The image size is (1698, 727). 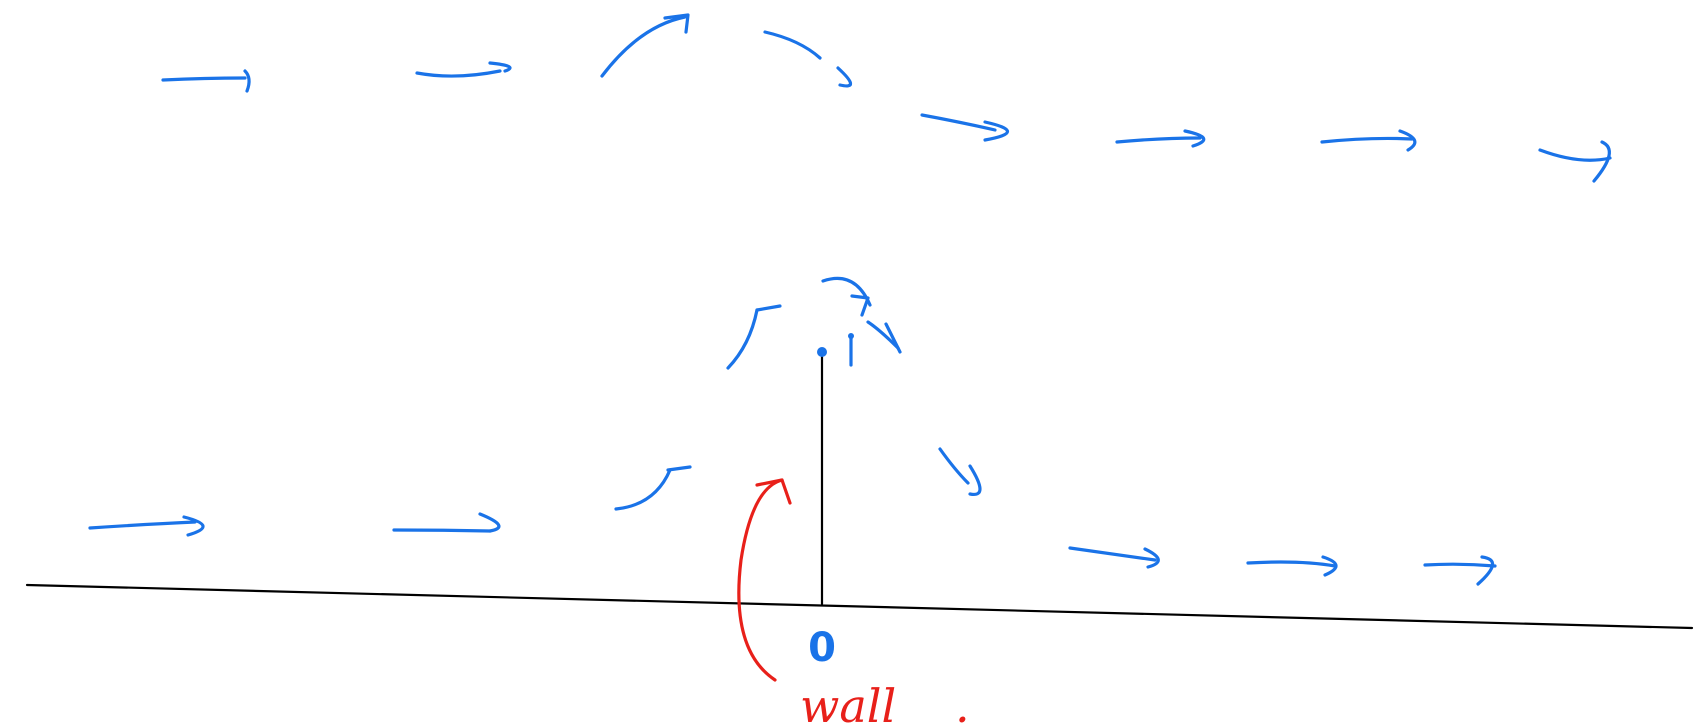 I want to click on ground-line, so click(x=859, y=606).